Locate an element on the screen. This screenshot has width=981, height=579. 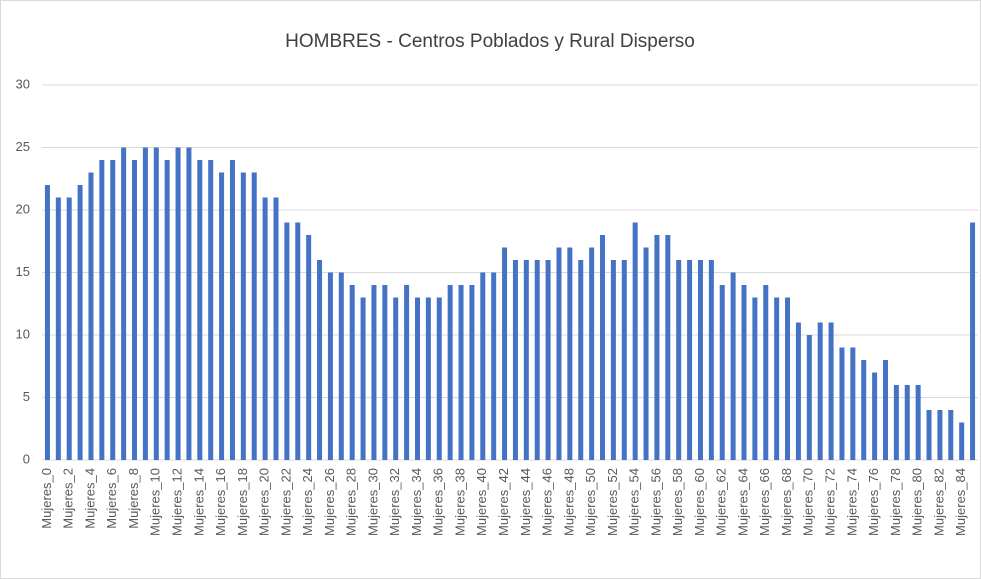
x-tick-label: Mujeres_66 is located at coordinates (764, 502).